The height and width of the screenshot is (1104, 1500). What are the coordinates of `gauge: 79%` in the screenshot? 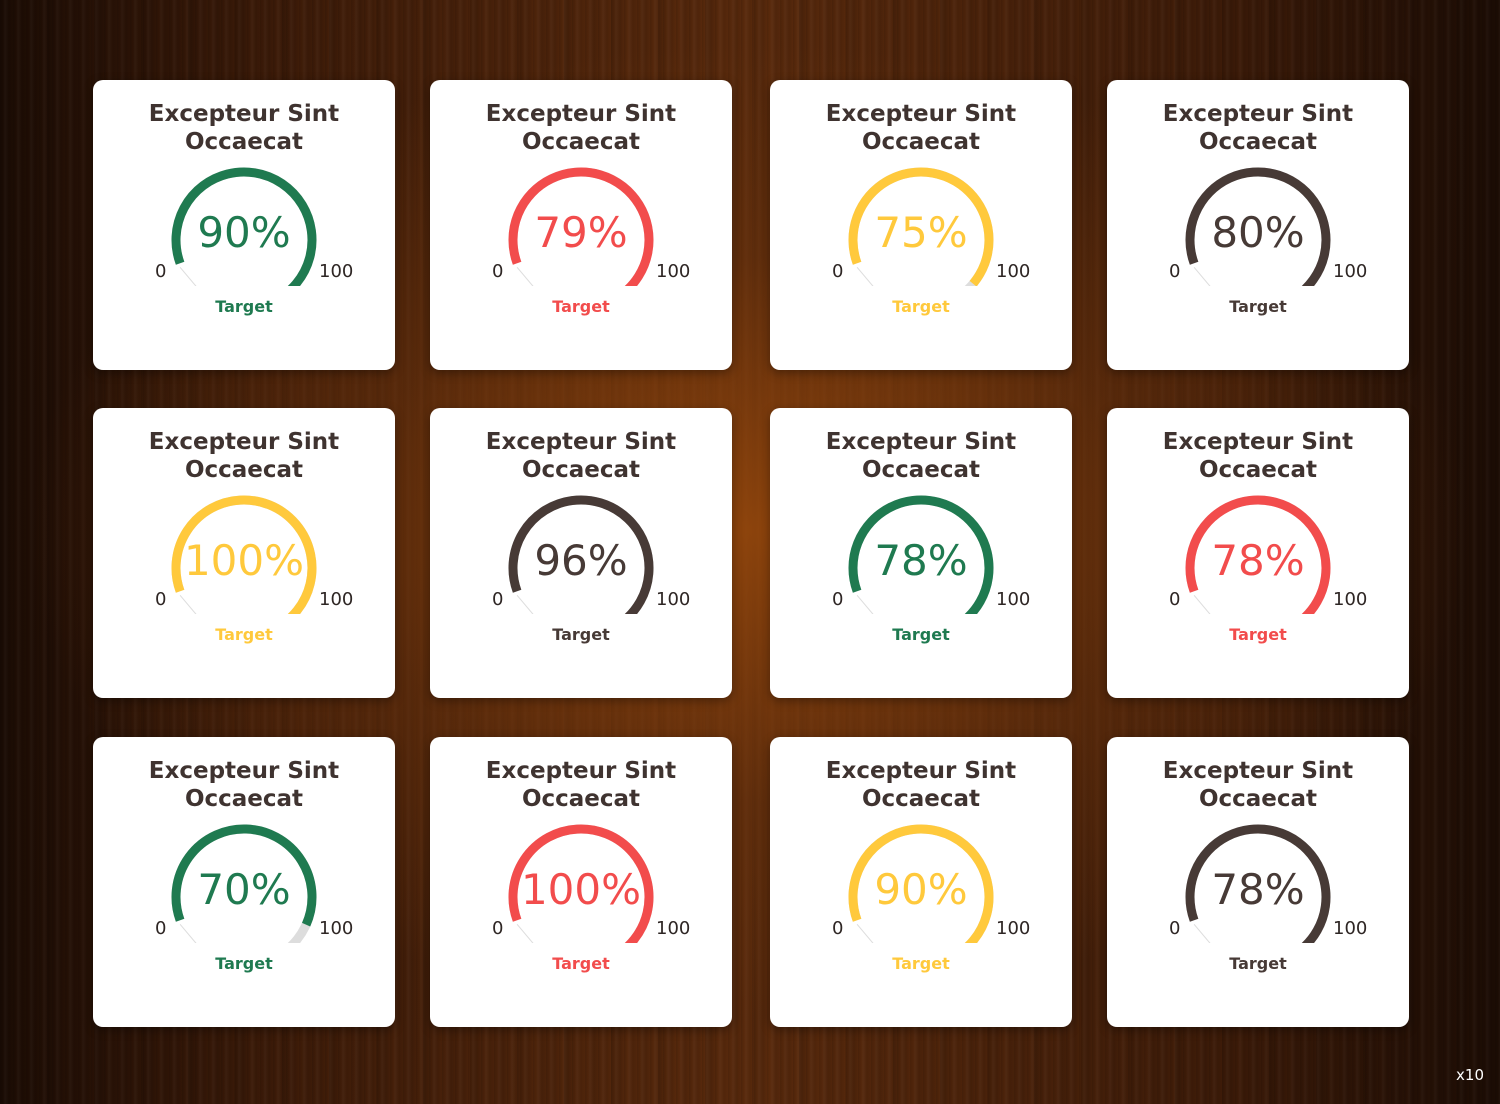 It's located at (581, 223).